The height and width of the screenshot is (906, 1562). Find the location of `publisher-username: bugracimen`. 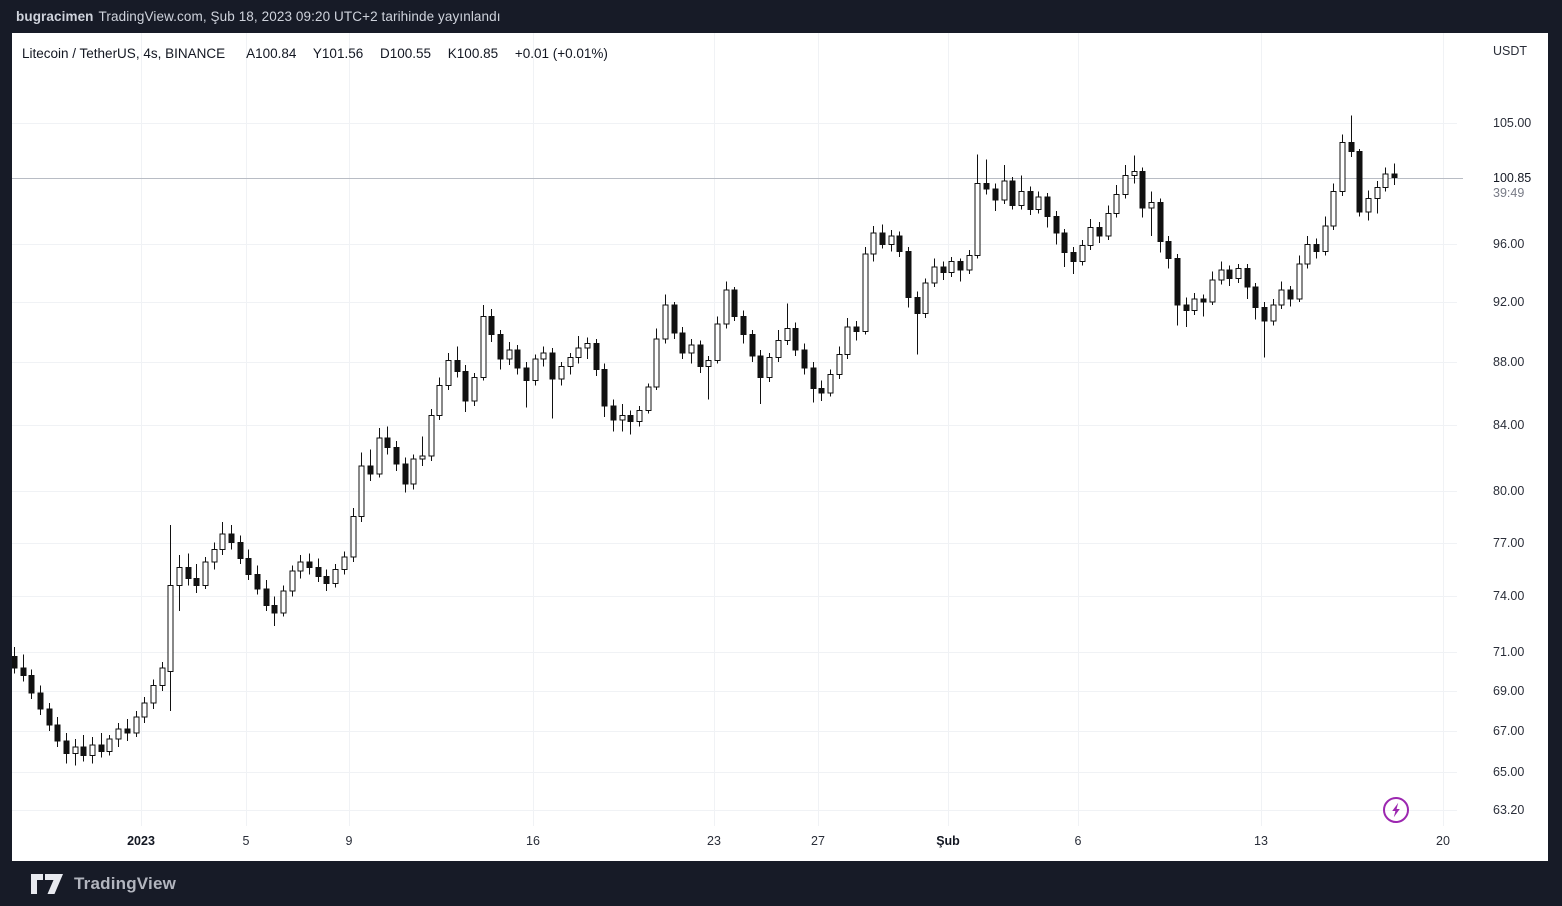

publisher-username: bugracimen is located at coordinates (55, 16).